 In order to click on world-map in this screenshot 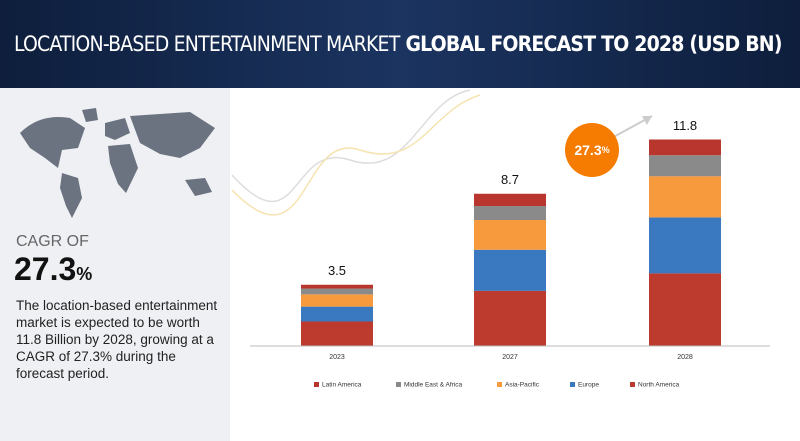, I will do `click(117, 163)`.